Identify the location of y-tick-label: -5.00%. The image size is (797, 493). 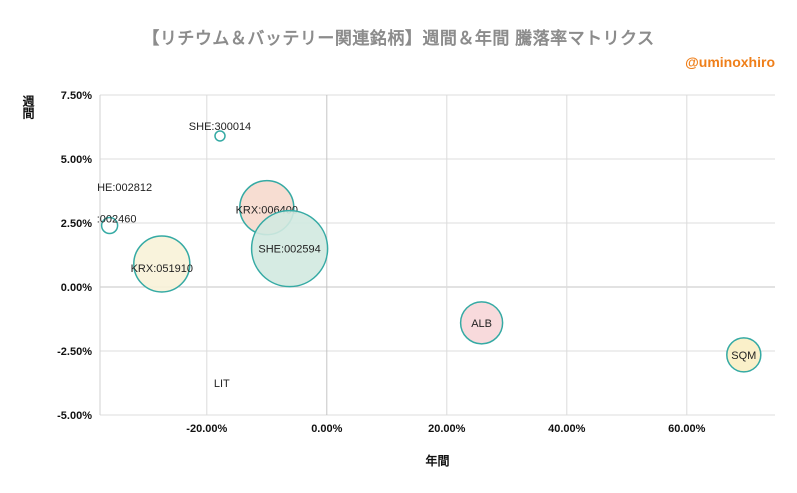
(74, 416).